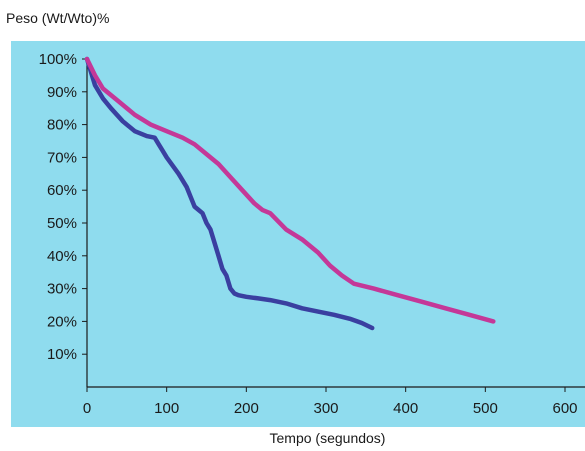 Image resolution: width=585 pixels, height=451 pixels. I want to click on x-tick-label: 300, so click(325, 408).